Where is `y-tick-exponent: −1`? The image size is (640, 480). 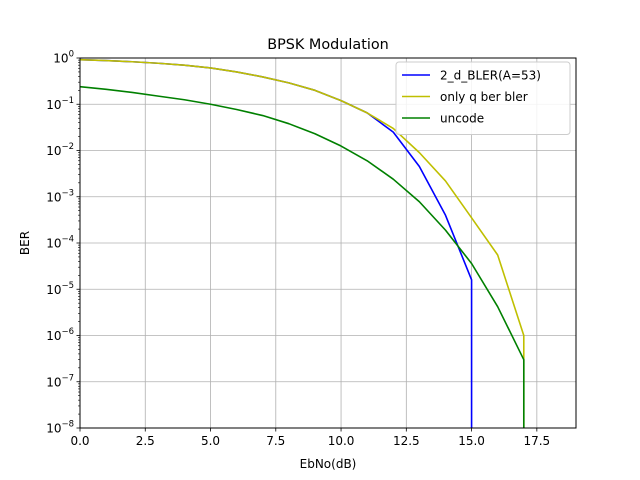
y-tick-exponent: −1 is located at coordinates (67, 101).